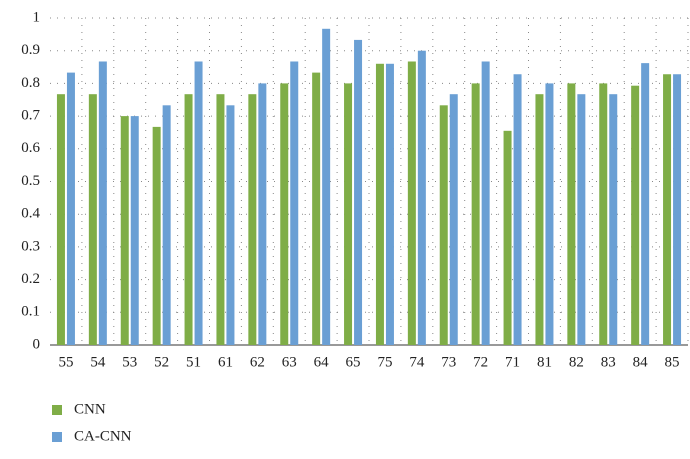 This screenshot has height=459, width=690. I want to click on x-tick-label: 54, so click(98, 362).